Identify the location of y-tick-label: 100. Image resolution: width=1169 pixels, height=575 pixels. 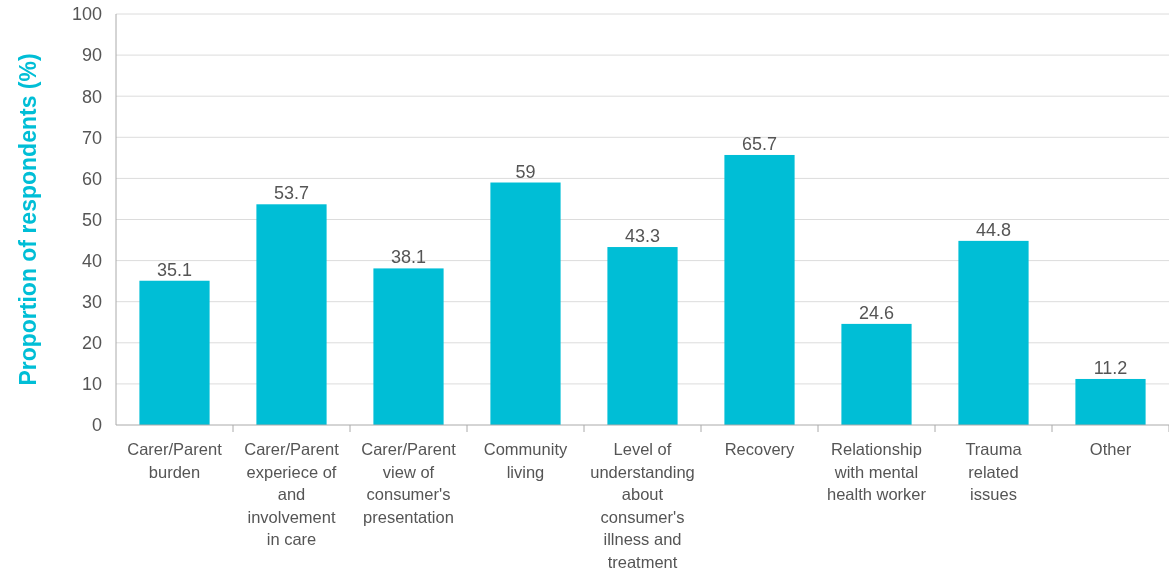
(86, 14).